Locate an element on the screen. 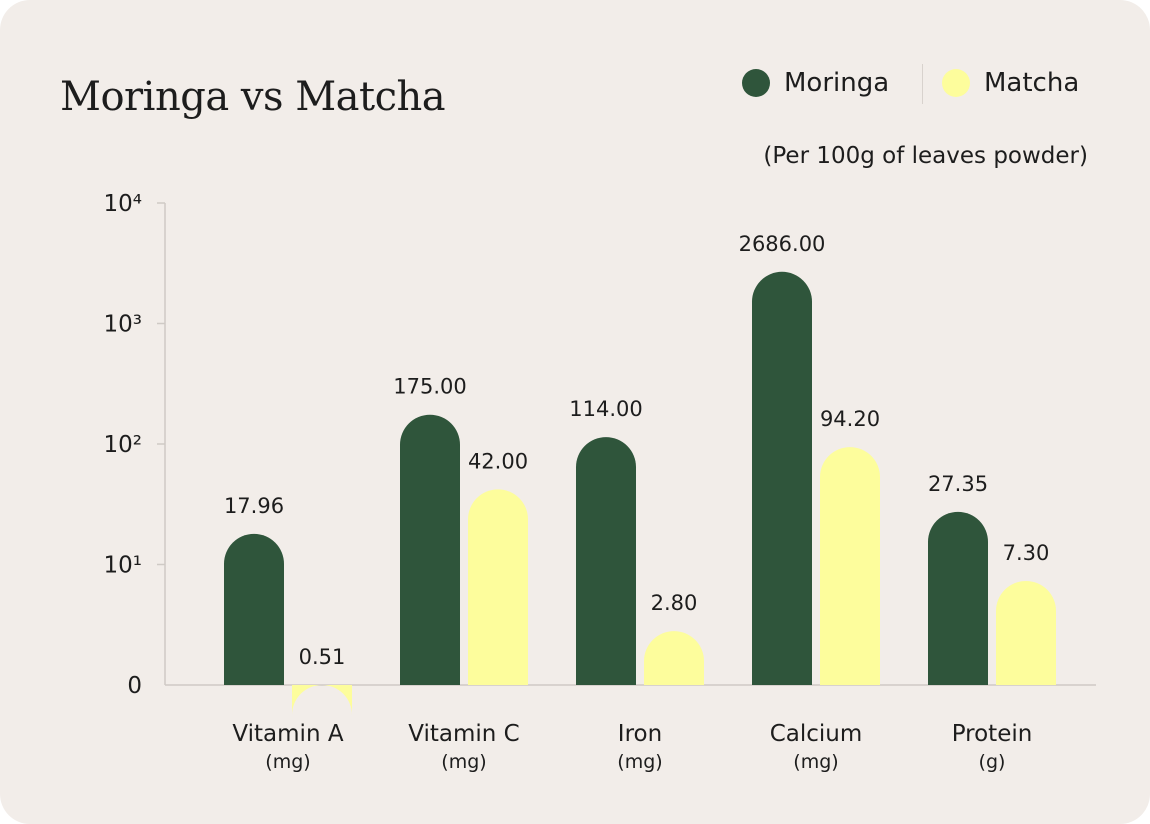 The image size is (1150, 824). x-tick-label: Protein is located at coordinates (992, 734).